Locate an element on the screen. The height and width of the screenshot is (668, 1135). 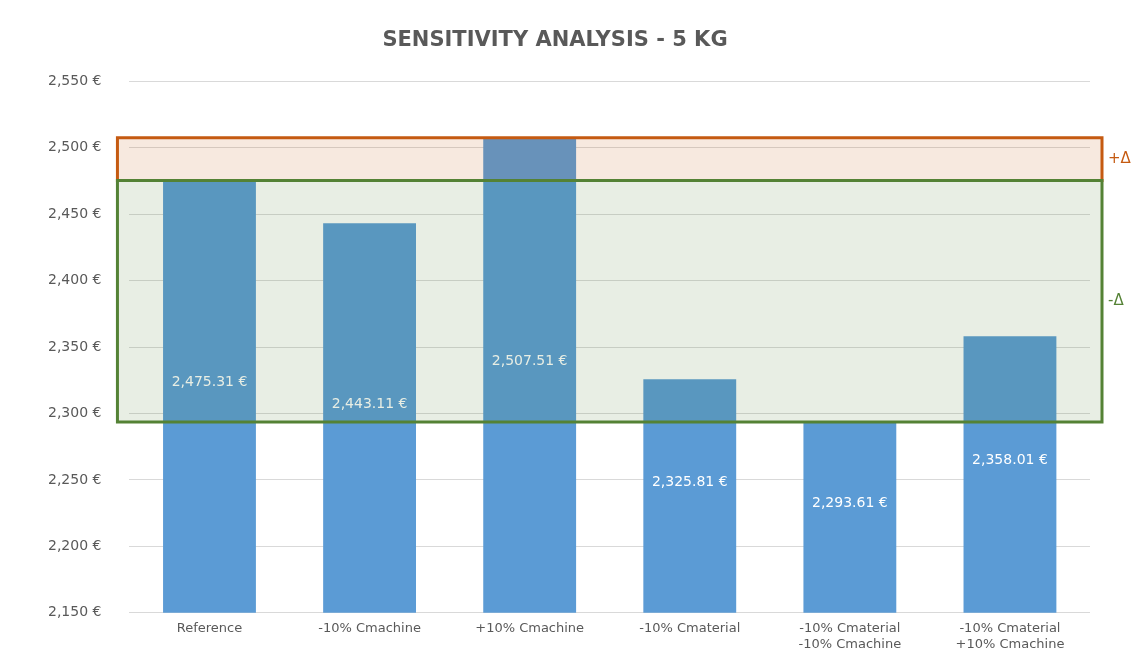
y-tick-label: 2,550 € is located at coordinates (75, 79).